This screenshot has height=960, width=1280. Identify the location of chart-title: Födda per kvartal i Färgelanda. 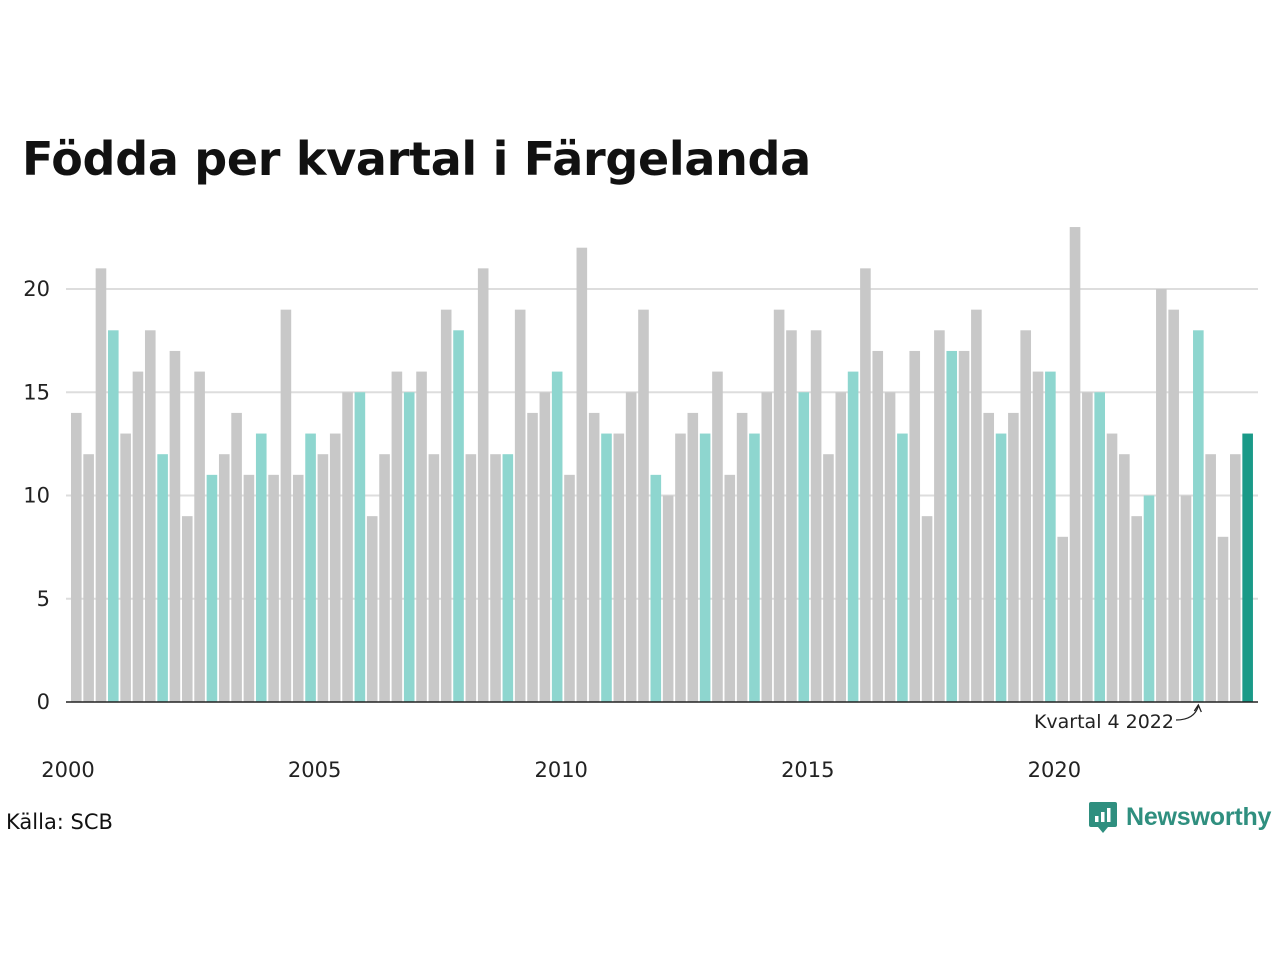
(416, 159).